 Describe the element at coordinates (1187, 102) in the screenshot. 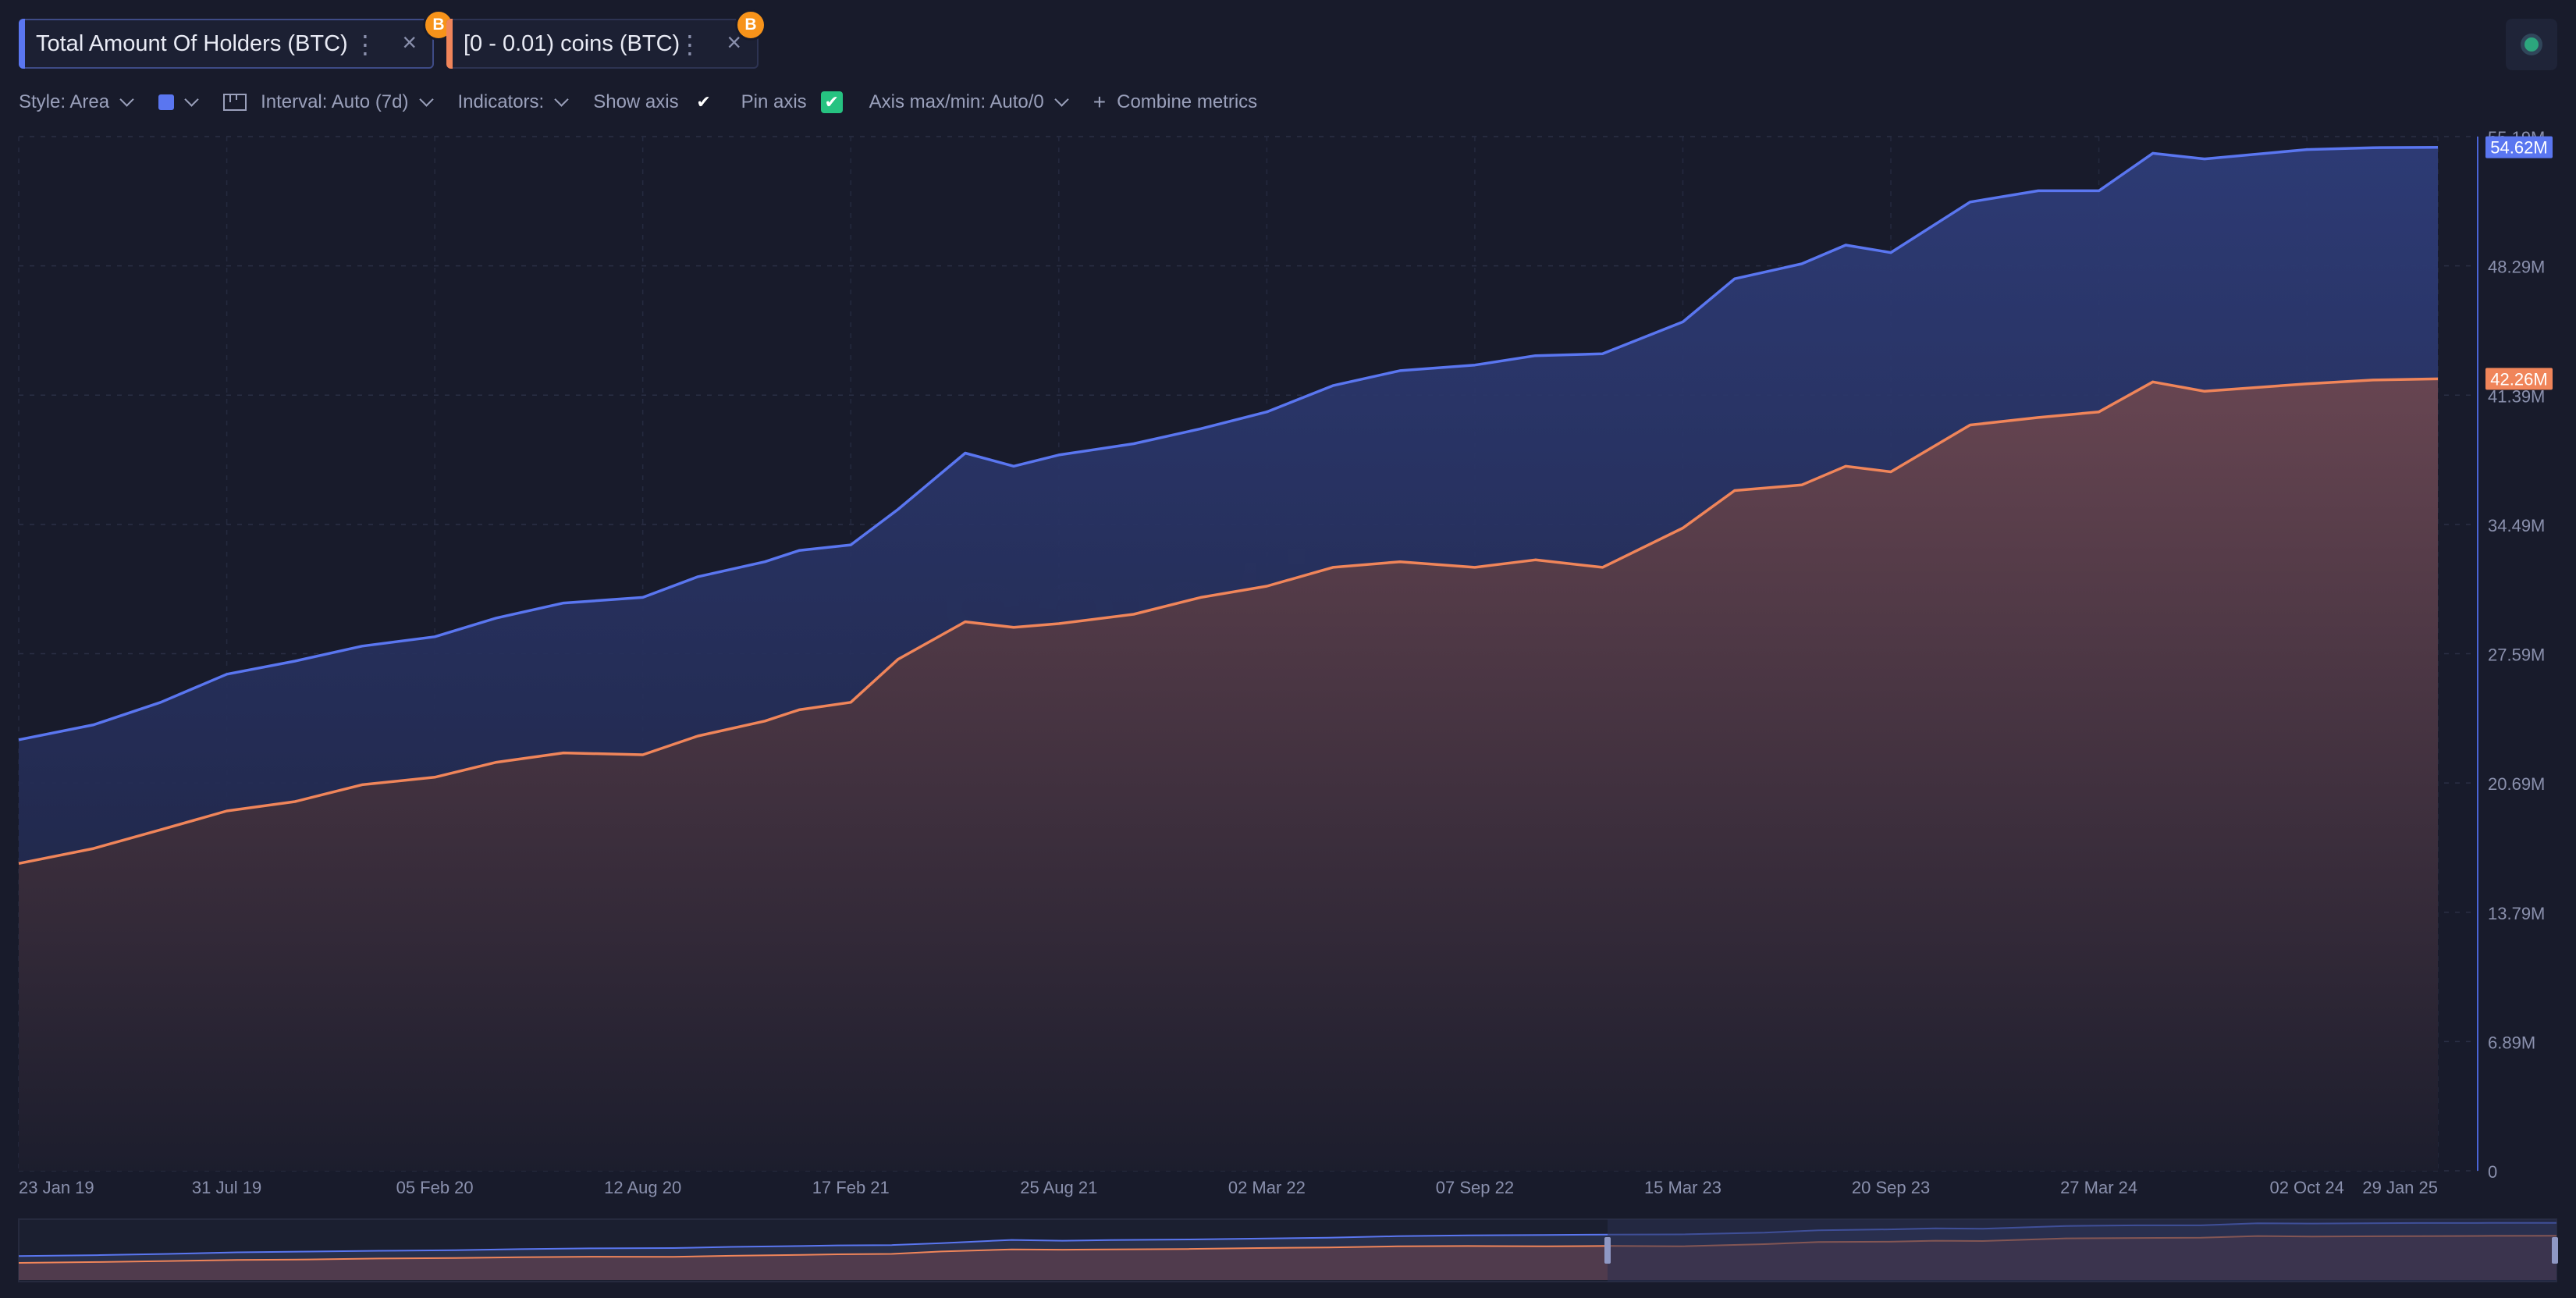

I see `combine-metrics-label: Combine metrics` at that location.